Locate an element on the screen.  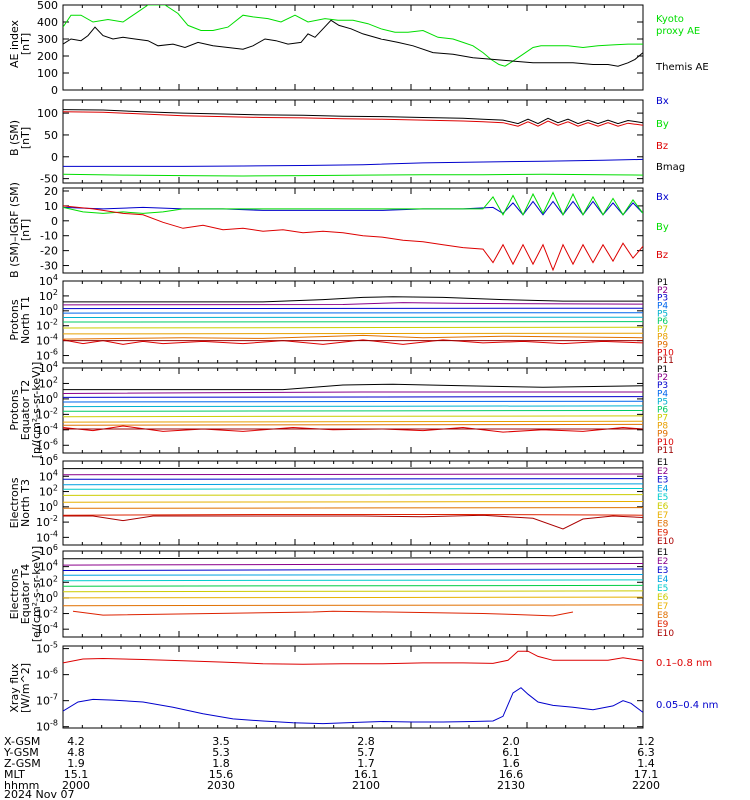
series-line-p2 is located at coordinates (353, 392).